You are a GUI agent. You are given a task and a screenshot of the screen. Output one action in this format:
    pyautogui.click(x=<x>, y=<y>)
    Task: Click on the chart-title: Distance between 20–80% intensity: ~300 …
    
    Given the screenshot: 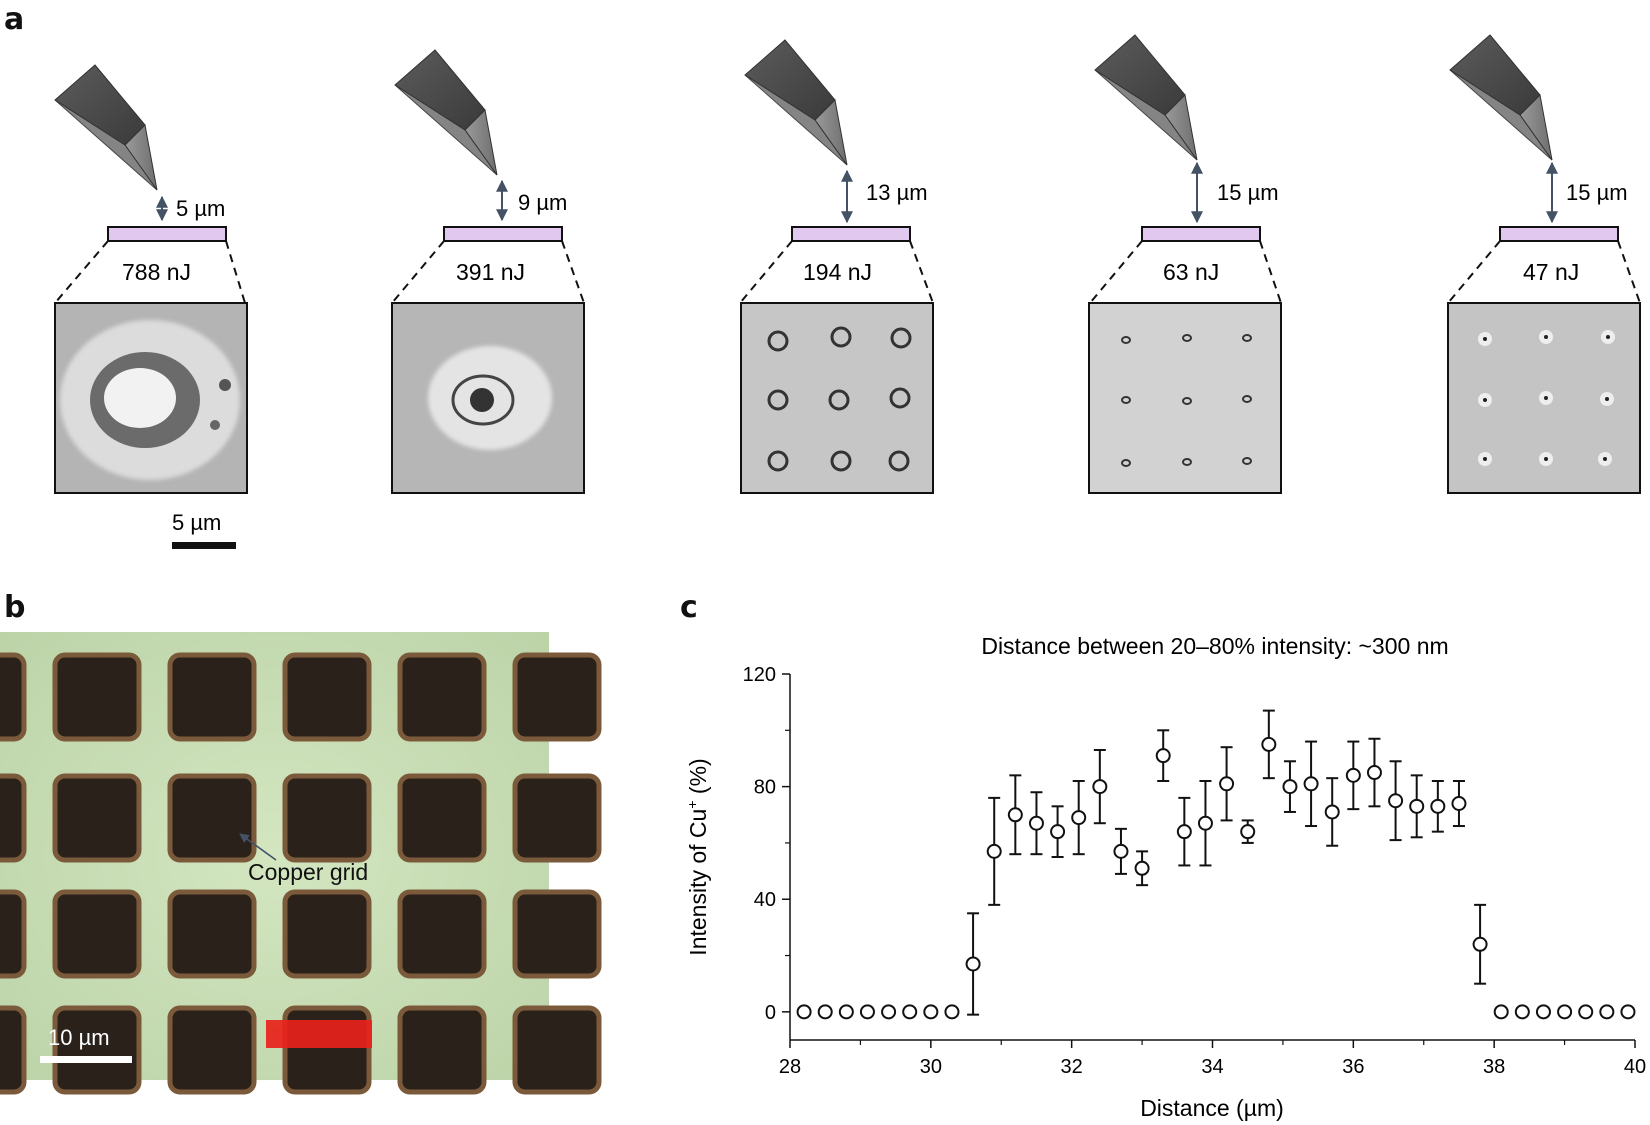 What is the action you would take?
    pyautogui.click(x=1214, y=646)
    